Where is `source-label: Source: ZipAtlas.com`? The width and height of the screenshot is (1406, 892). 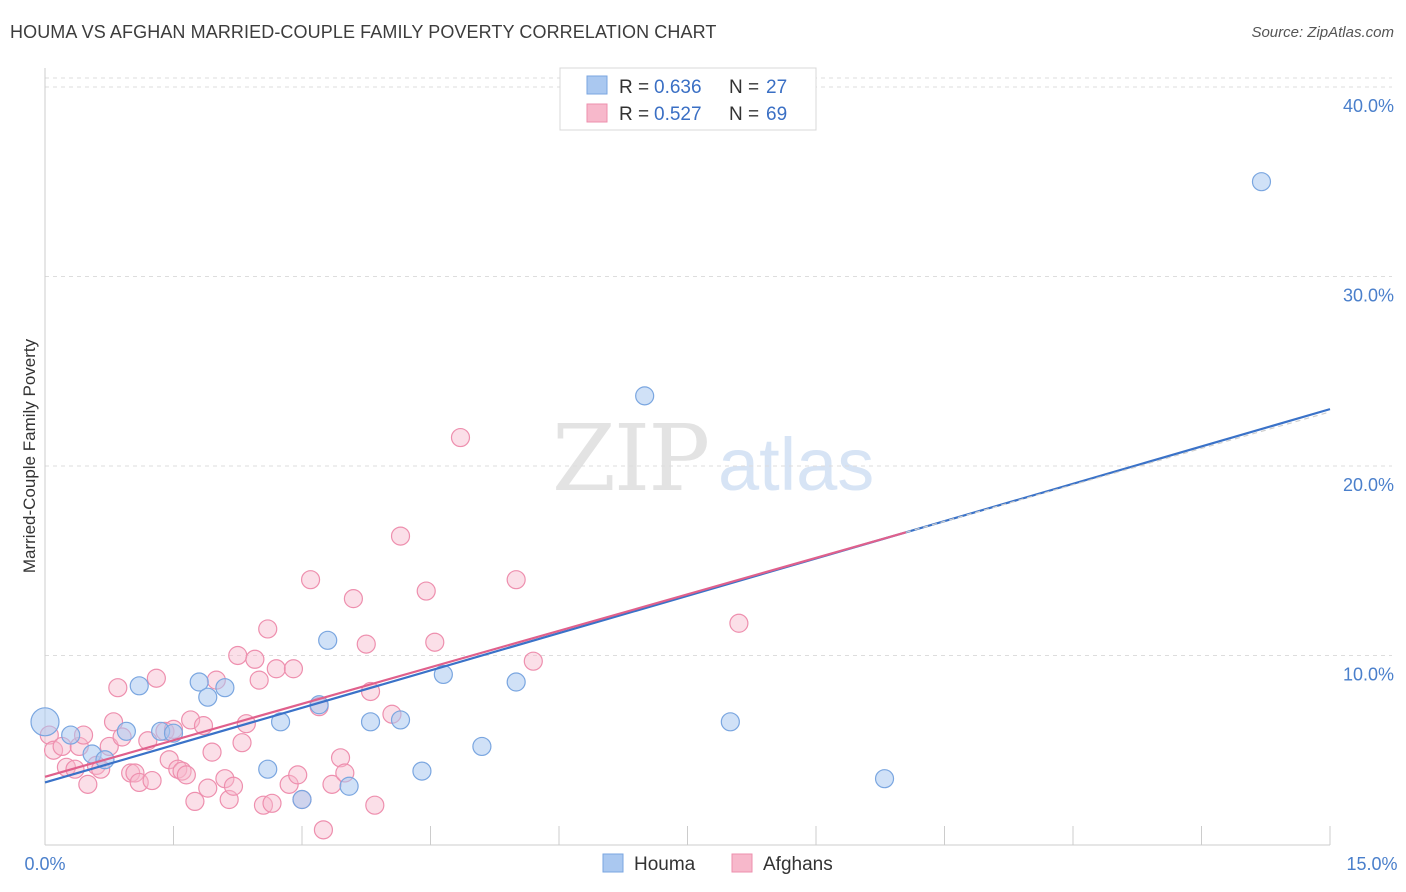 source-label: Source: ZipAtlas.com is located at coordinates (1322, 32).